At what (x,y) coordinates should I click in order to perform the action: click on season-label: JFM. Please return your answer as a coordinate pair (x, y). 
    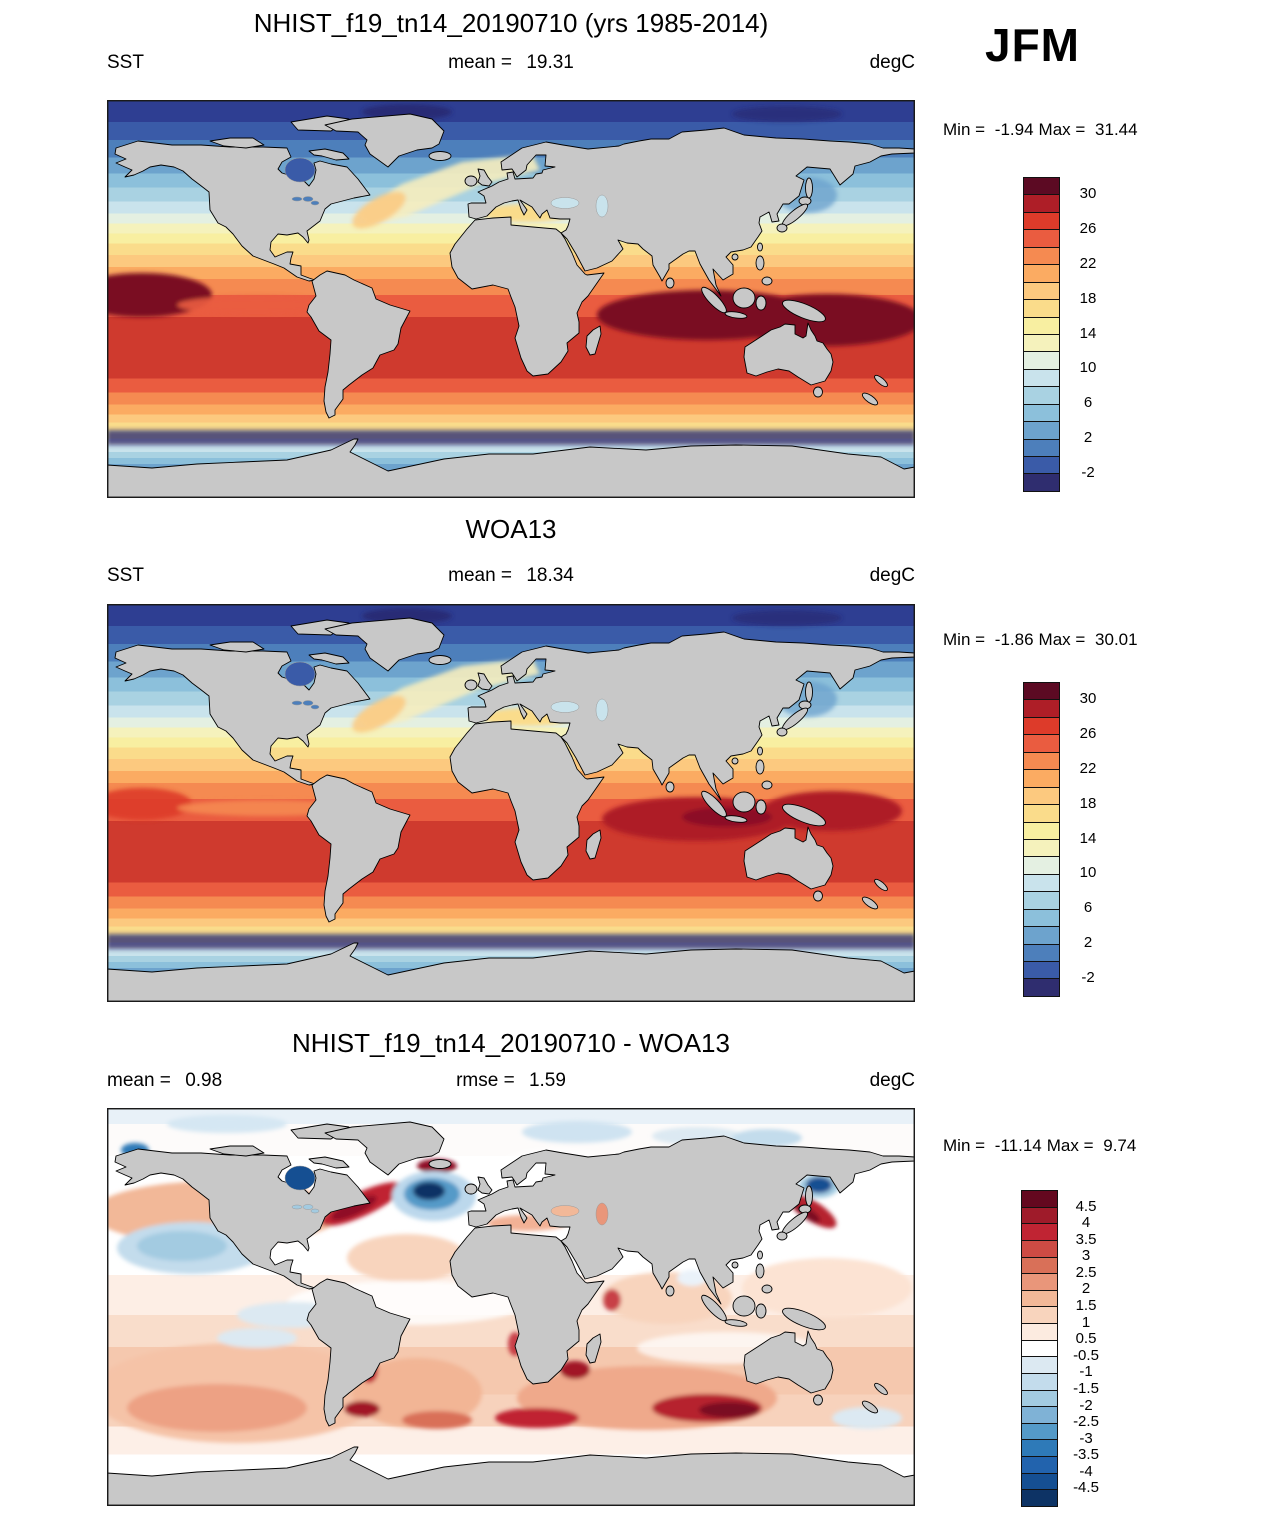
    Looking at the image, I should click on (1032, 45).